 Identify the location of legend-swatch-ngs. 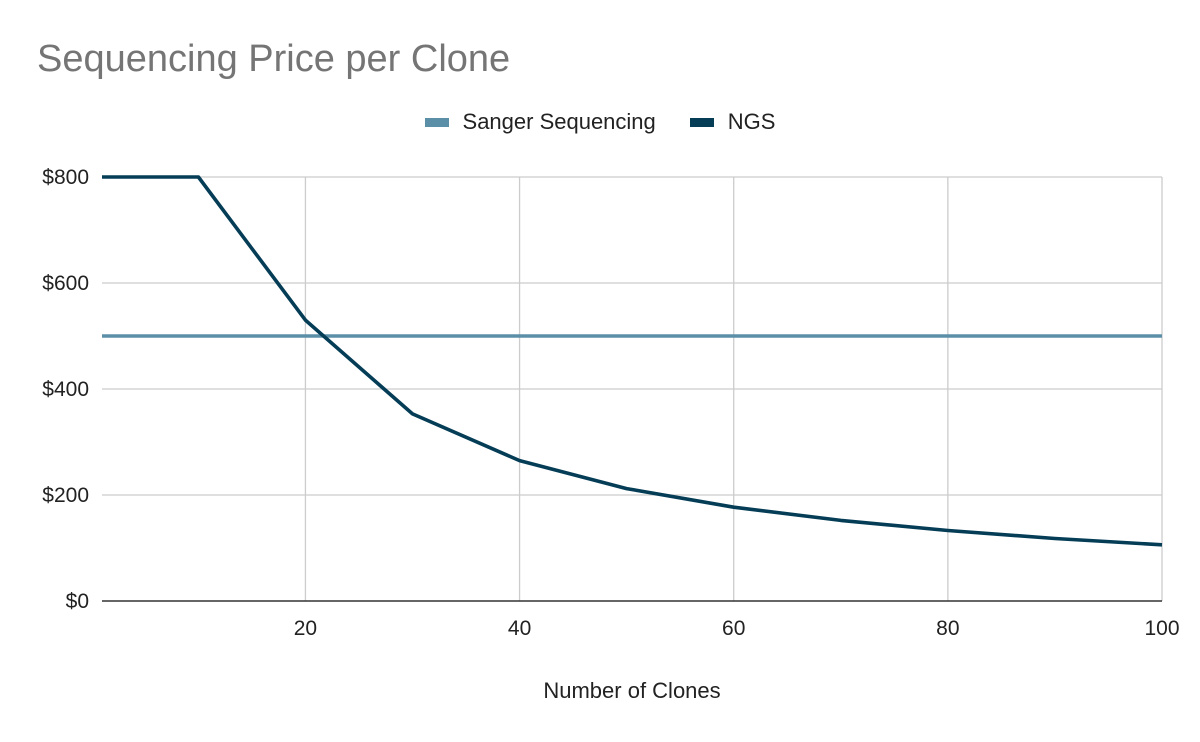
(701, 122).